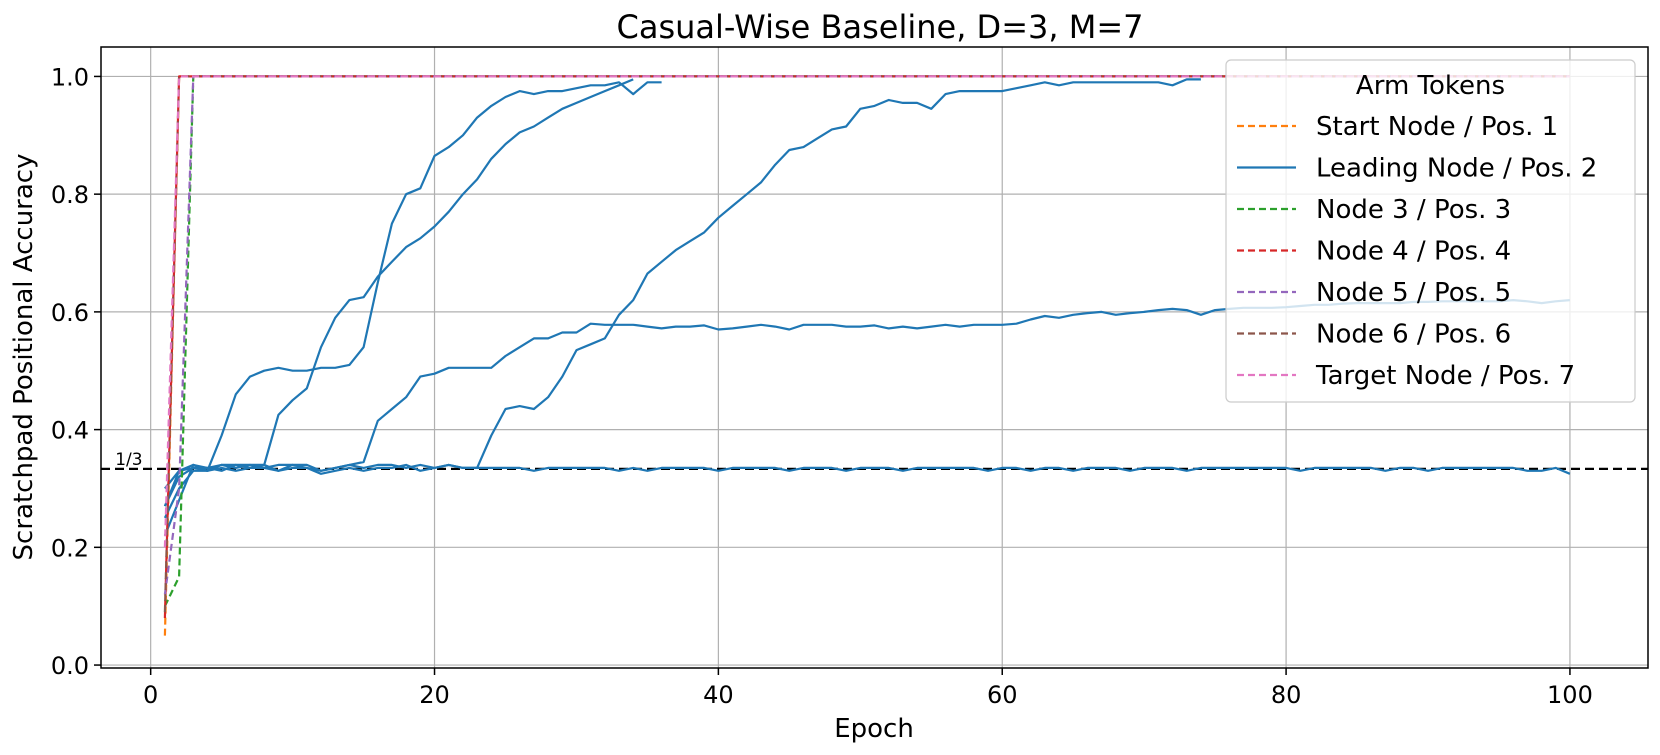 The width and height of the screenshot is (1660, 755). I want to click on y-tick-label: 0.2, so click(70, 548).